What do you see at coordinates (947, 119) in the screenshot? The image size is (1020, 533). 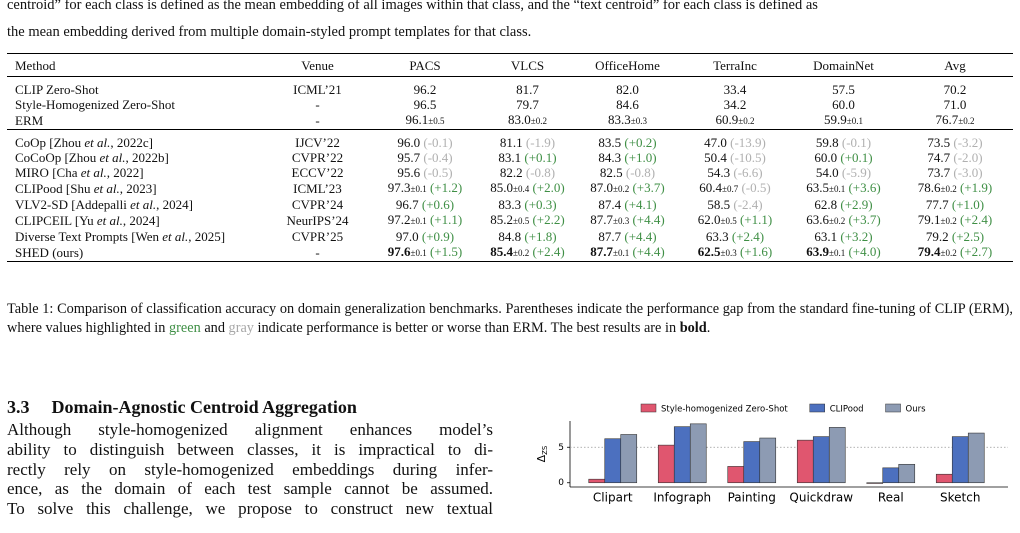 I see `score: 76.7` at bounding box center [947, 119].